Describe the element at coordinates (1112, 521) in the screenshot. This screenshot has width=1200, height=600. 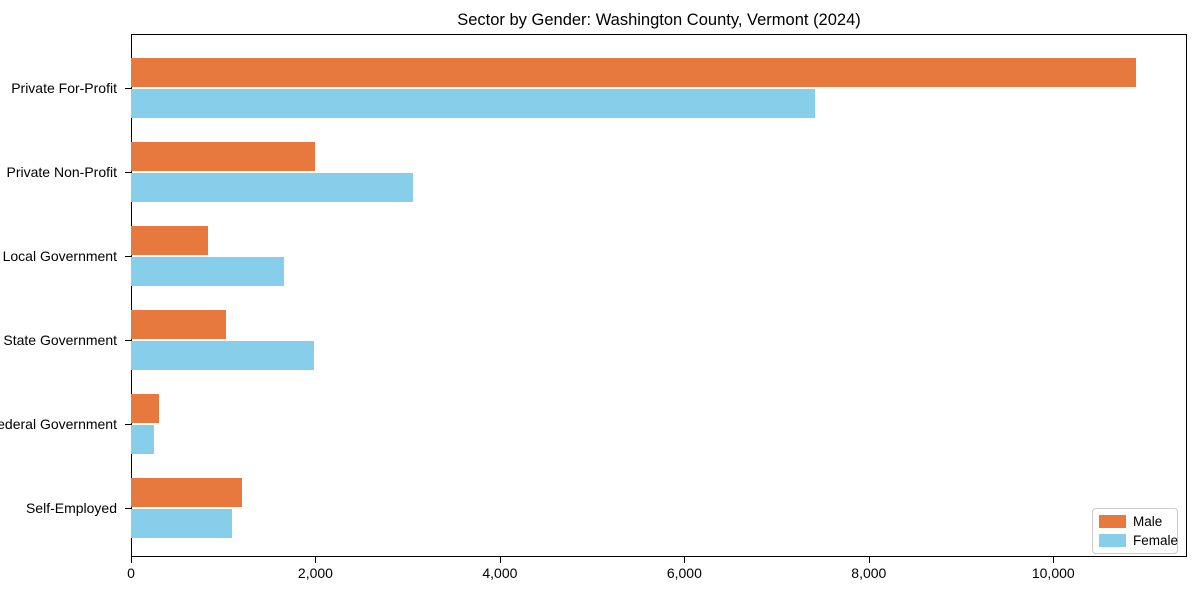
I see `legend-swatch-male` at that location.